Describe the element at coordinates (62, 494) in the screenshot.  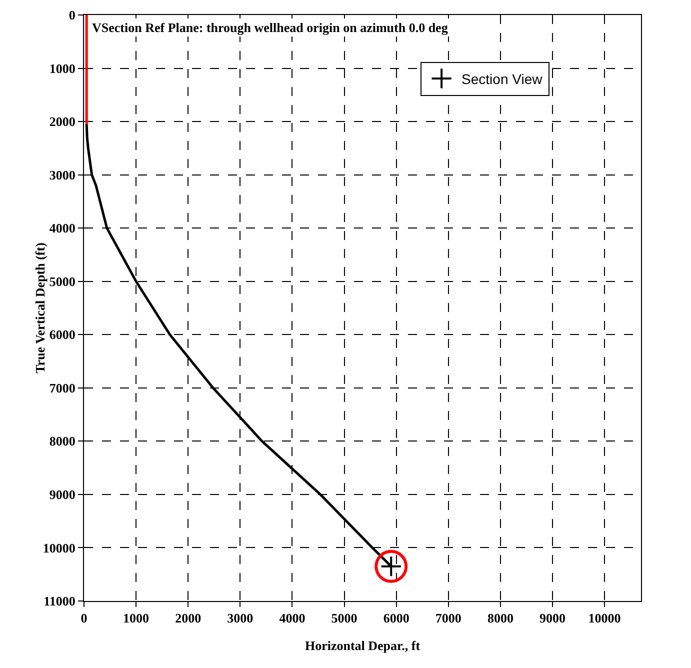
I see `y-tick-label: 9000` at that location.